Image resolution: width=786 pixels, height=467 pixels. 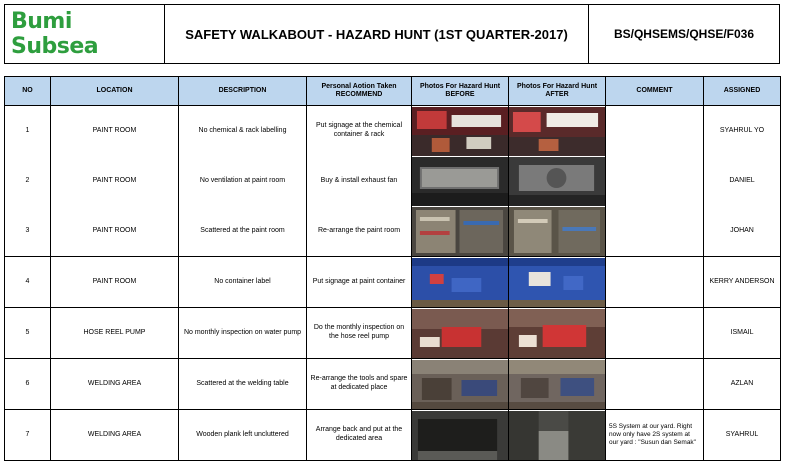 What do you see at coordinates (742, 181) in the screenshot?
I see `row-assigned: DANIEL` at bounding box center [742, 181].